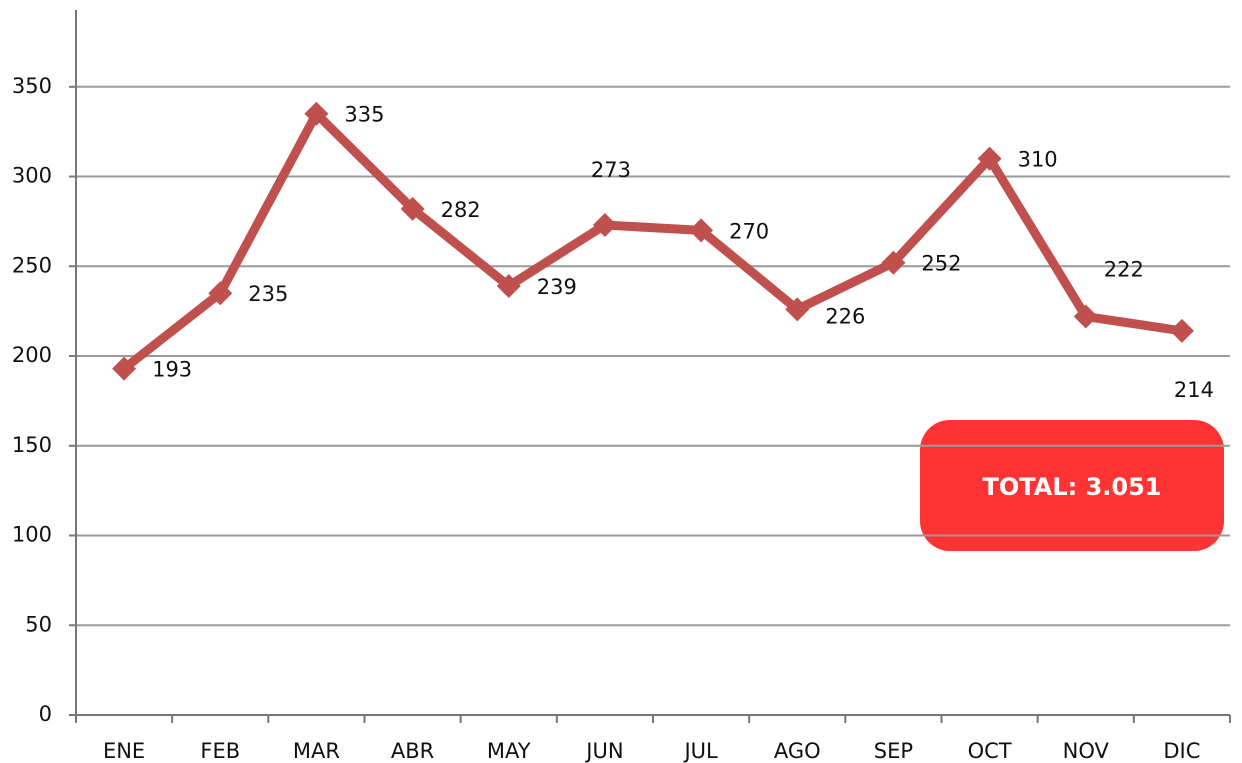 The image size is (1242, 763). What do you see at coordinates (220, 751) in the screenshot?
I see `x-tick-label: FEB` at bounding box center [220, 751].